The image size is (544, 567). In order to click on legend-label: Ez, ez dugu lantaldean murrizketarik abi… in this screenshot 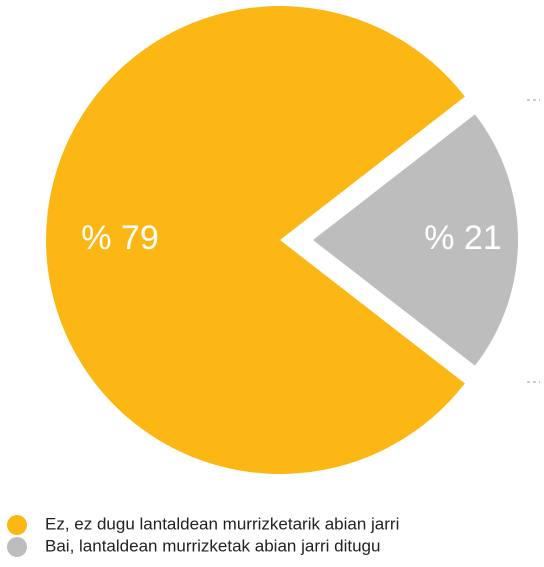, I will do `click(222, 523)`.